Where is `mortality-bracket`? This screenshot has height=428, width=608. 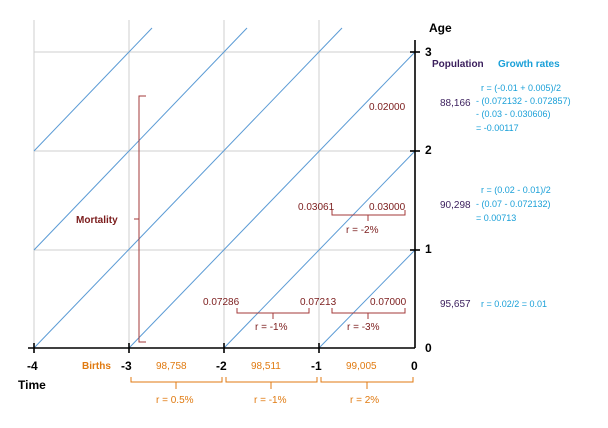
mortality-bracket is located at coordinates (140, 219).